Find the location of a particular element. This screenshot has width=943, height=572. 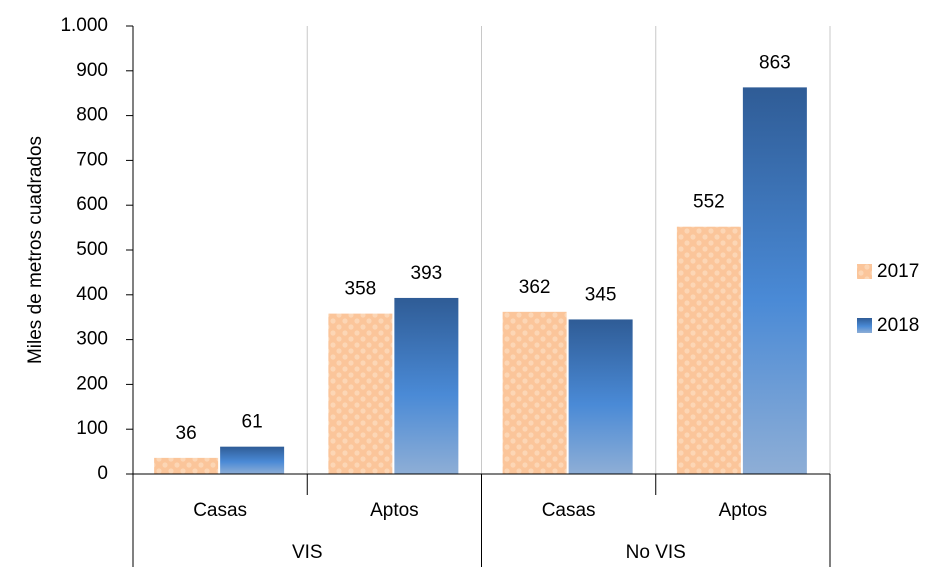

legend-label: 2017 is located at coordinates (898, 271).